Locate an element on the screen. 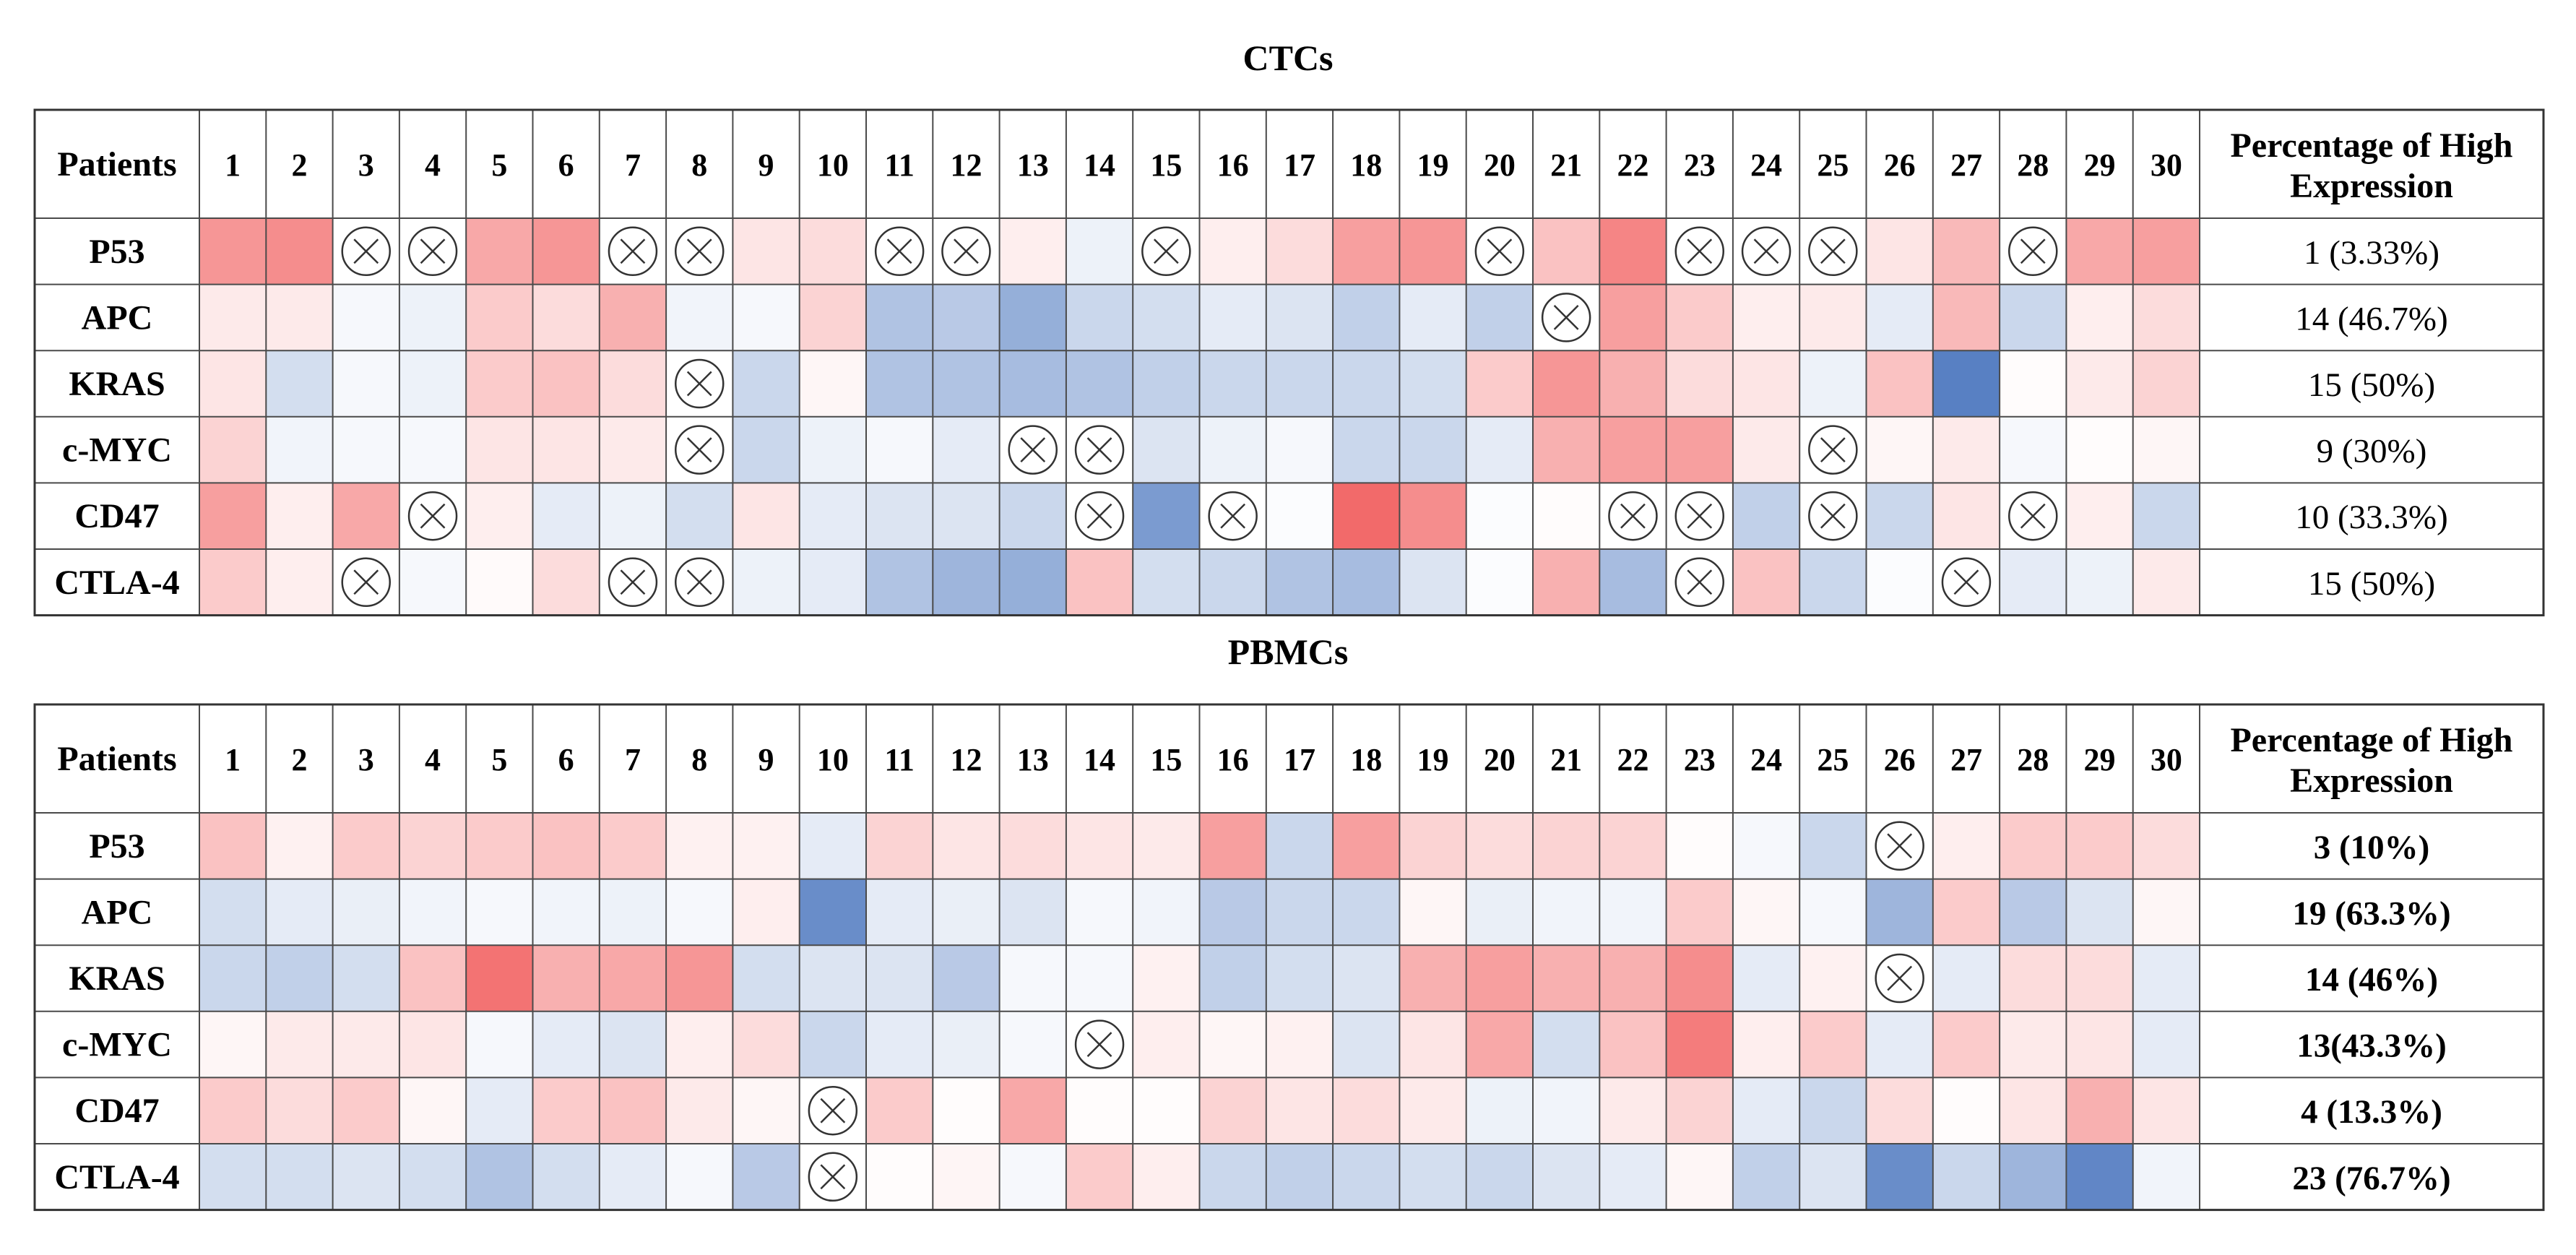  ctc-column-label: 1 is located at coordinates (233, 165).